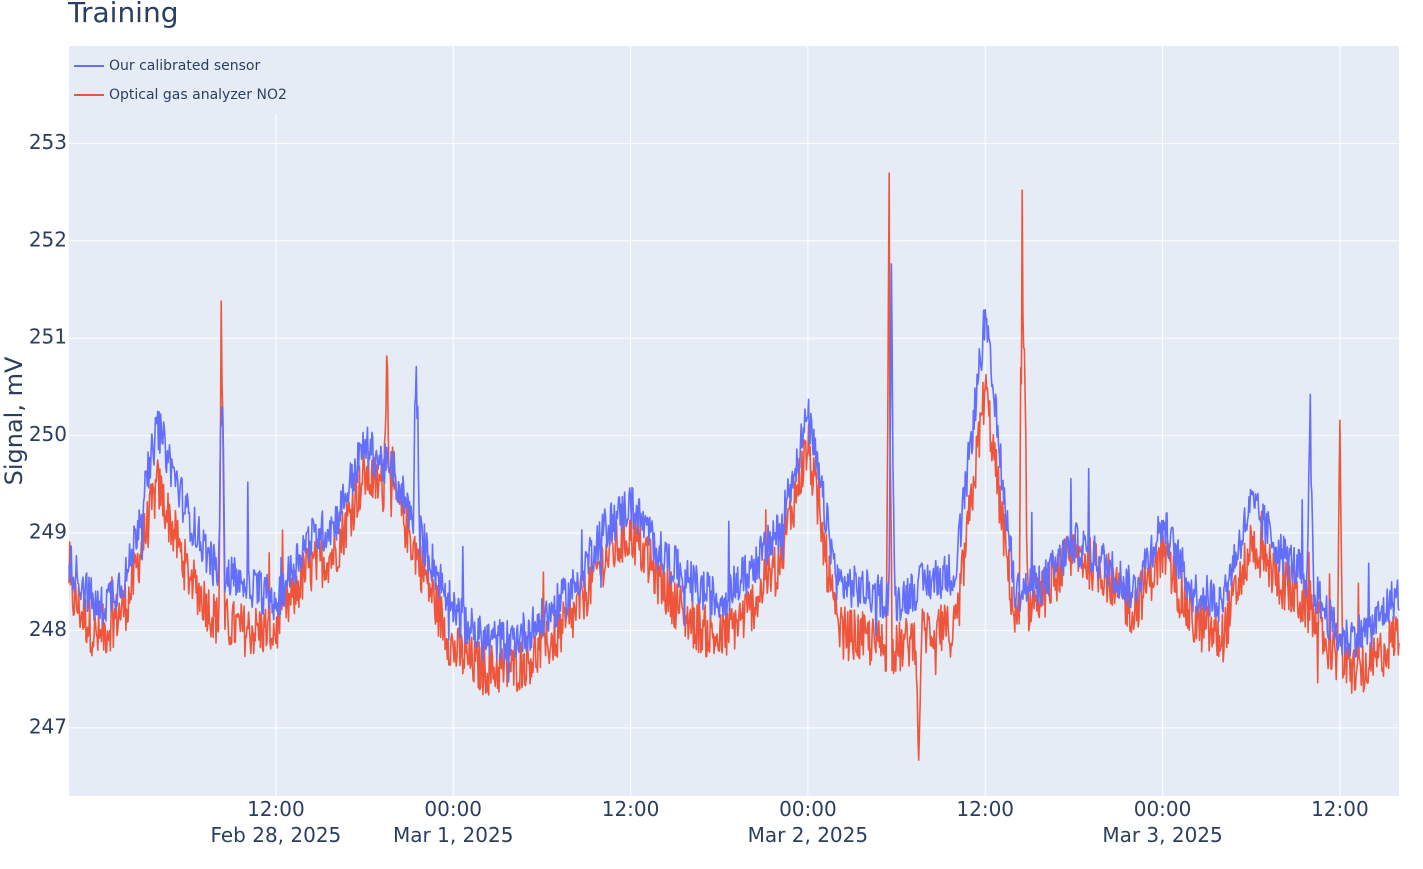 This screenshot has width=1423, height=869. Describe the element at coordinates (48, 629) in the screenshot. I see `y-tick-label: 248` at that location.